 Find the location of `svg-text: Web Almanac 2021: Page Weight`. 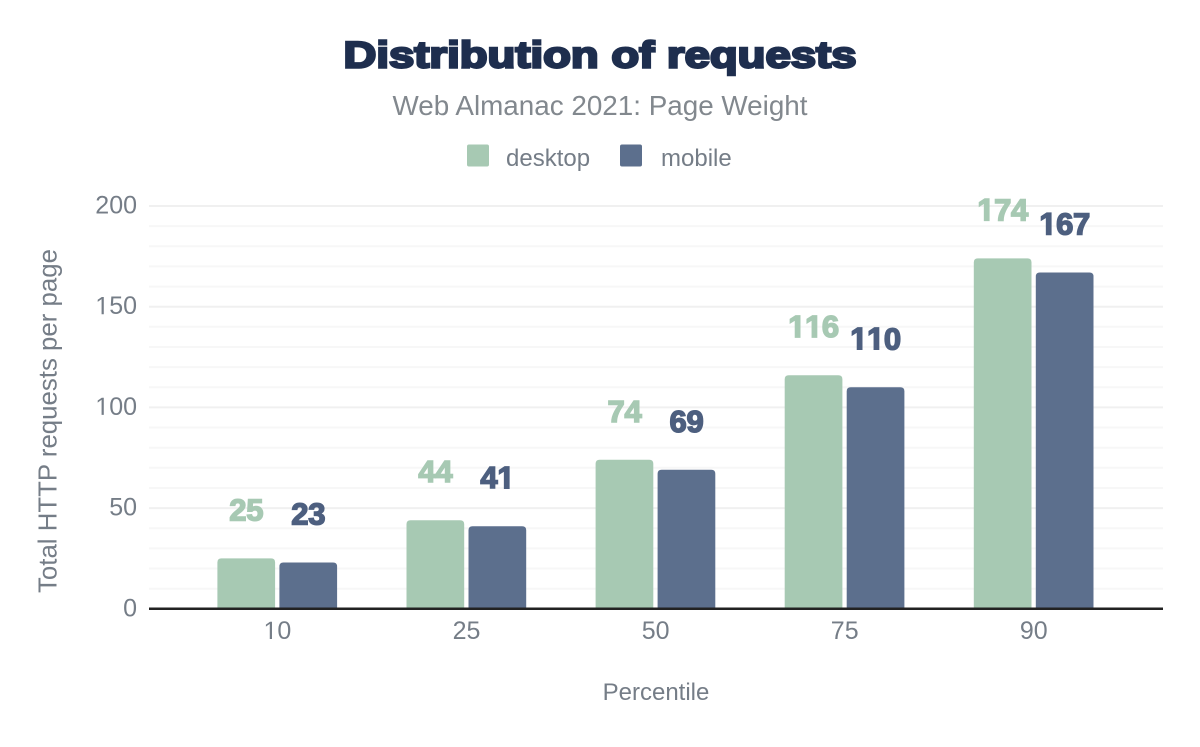

svg-text: Web Almanac 2021: Page Weight is located at coordinates (600, 105).